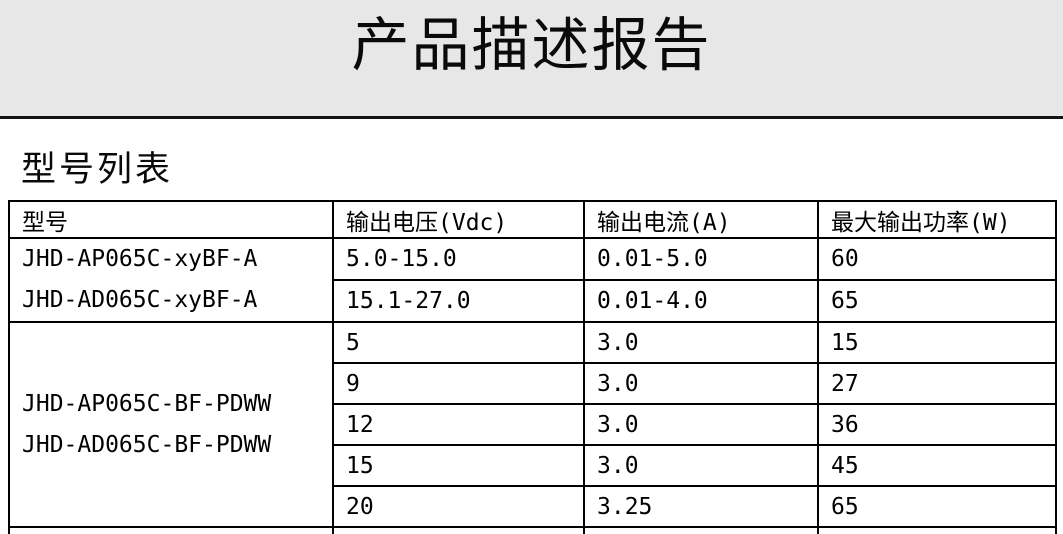 This screenshot has height=534, width=1063. Describe the element at coordinates (171, 219) in the screenshot. I see `header-model: 型号` at that location.